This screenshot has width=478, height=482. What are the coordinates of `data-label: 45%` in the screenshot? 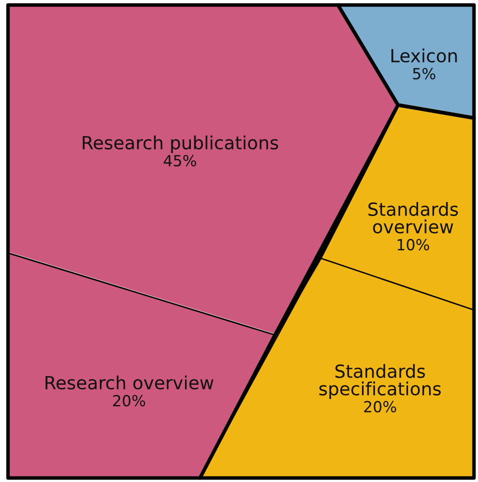 It's located at (180, 160).